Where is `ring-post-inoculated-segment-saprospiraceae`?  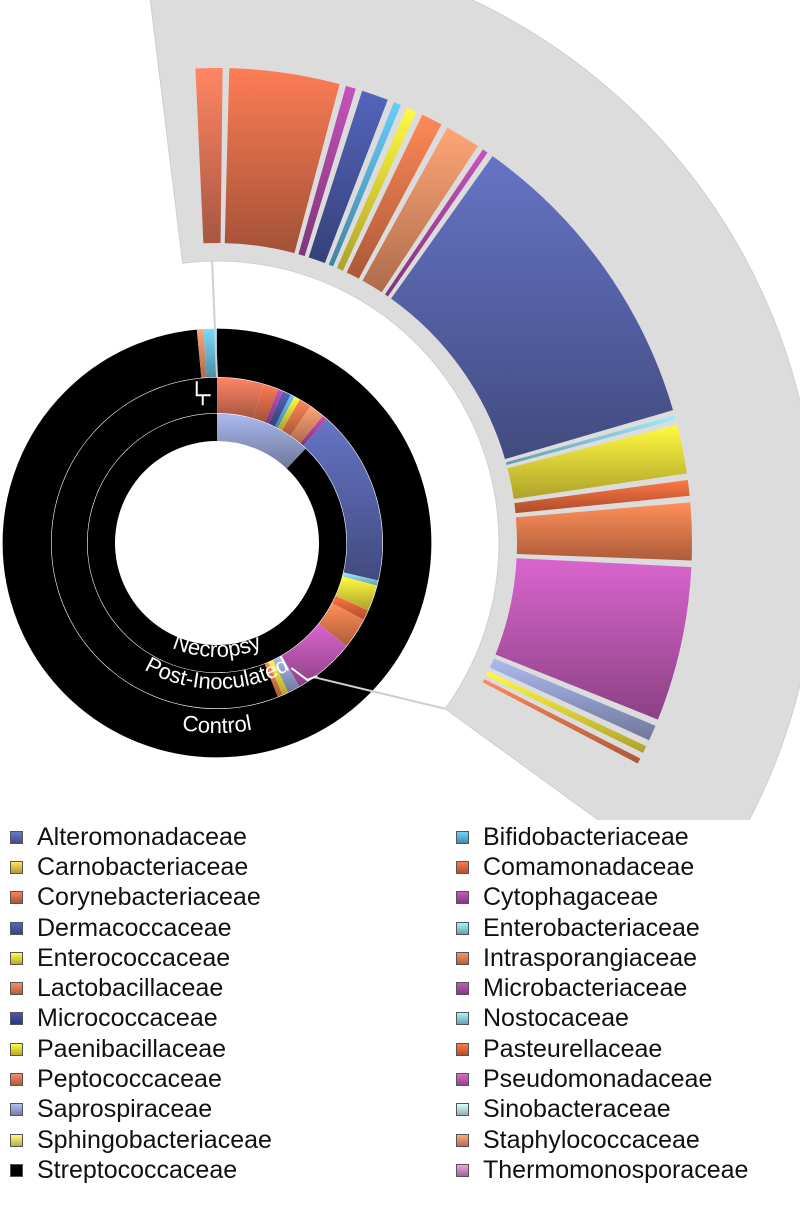 ring-post-inoculated-segment-saprospiraceae is located at coordinates (286, 674).